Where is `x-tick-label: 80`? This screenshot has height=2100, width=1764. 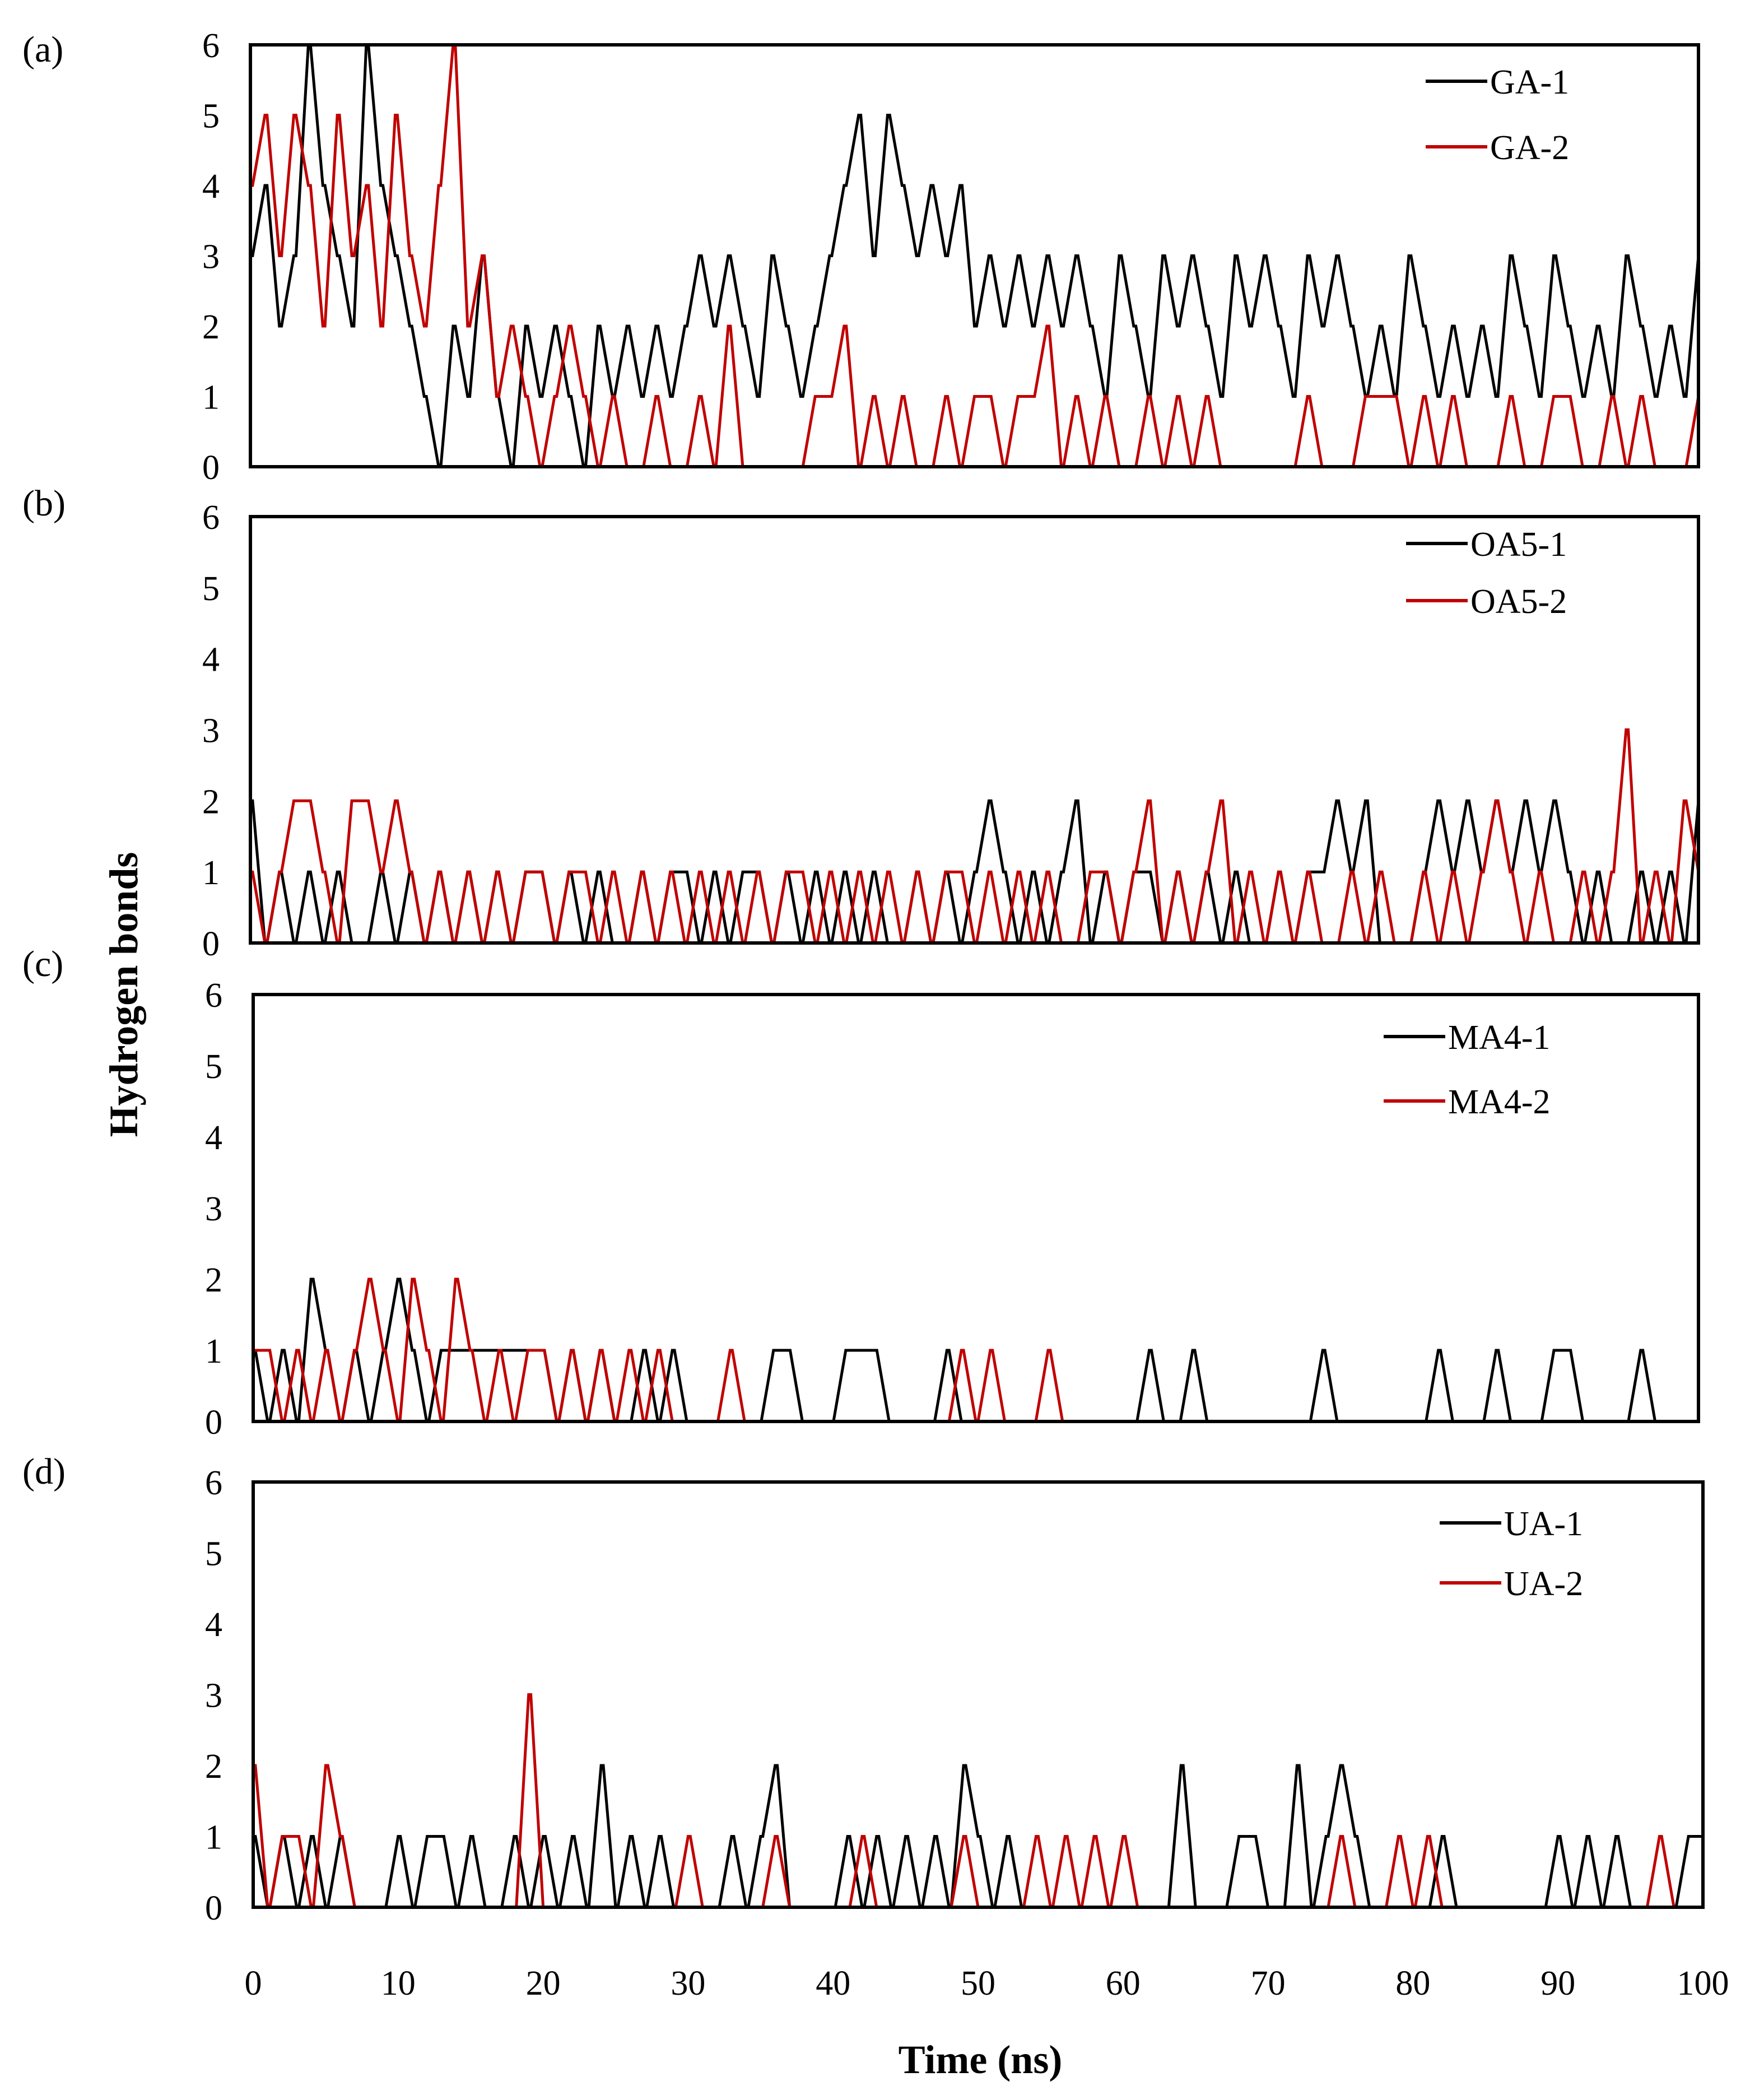 x-tick-label: 80 is located at coordinates (1412, 1983).